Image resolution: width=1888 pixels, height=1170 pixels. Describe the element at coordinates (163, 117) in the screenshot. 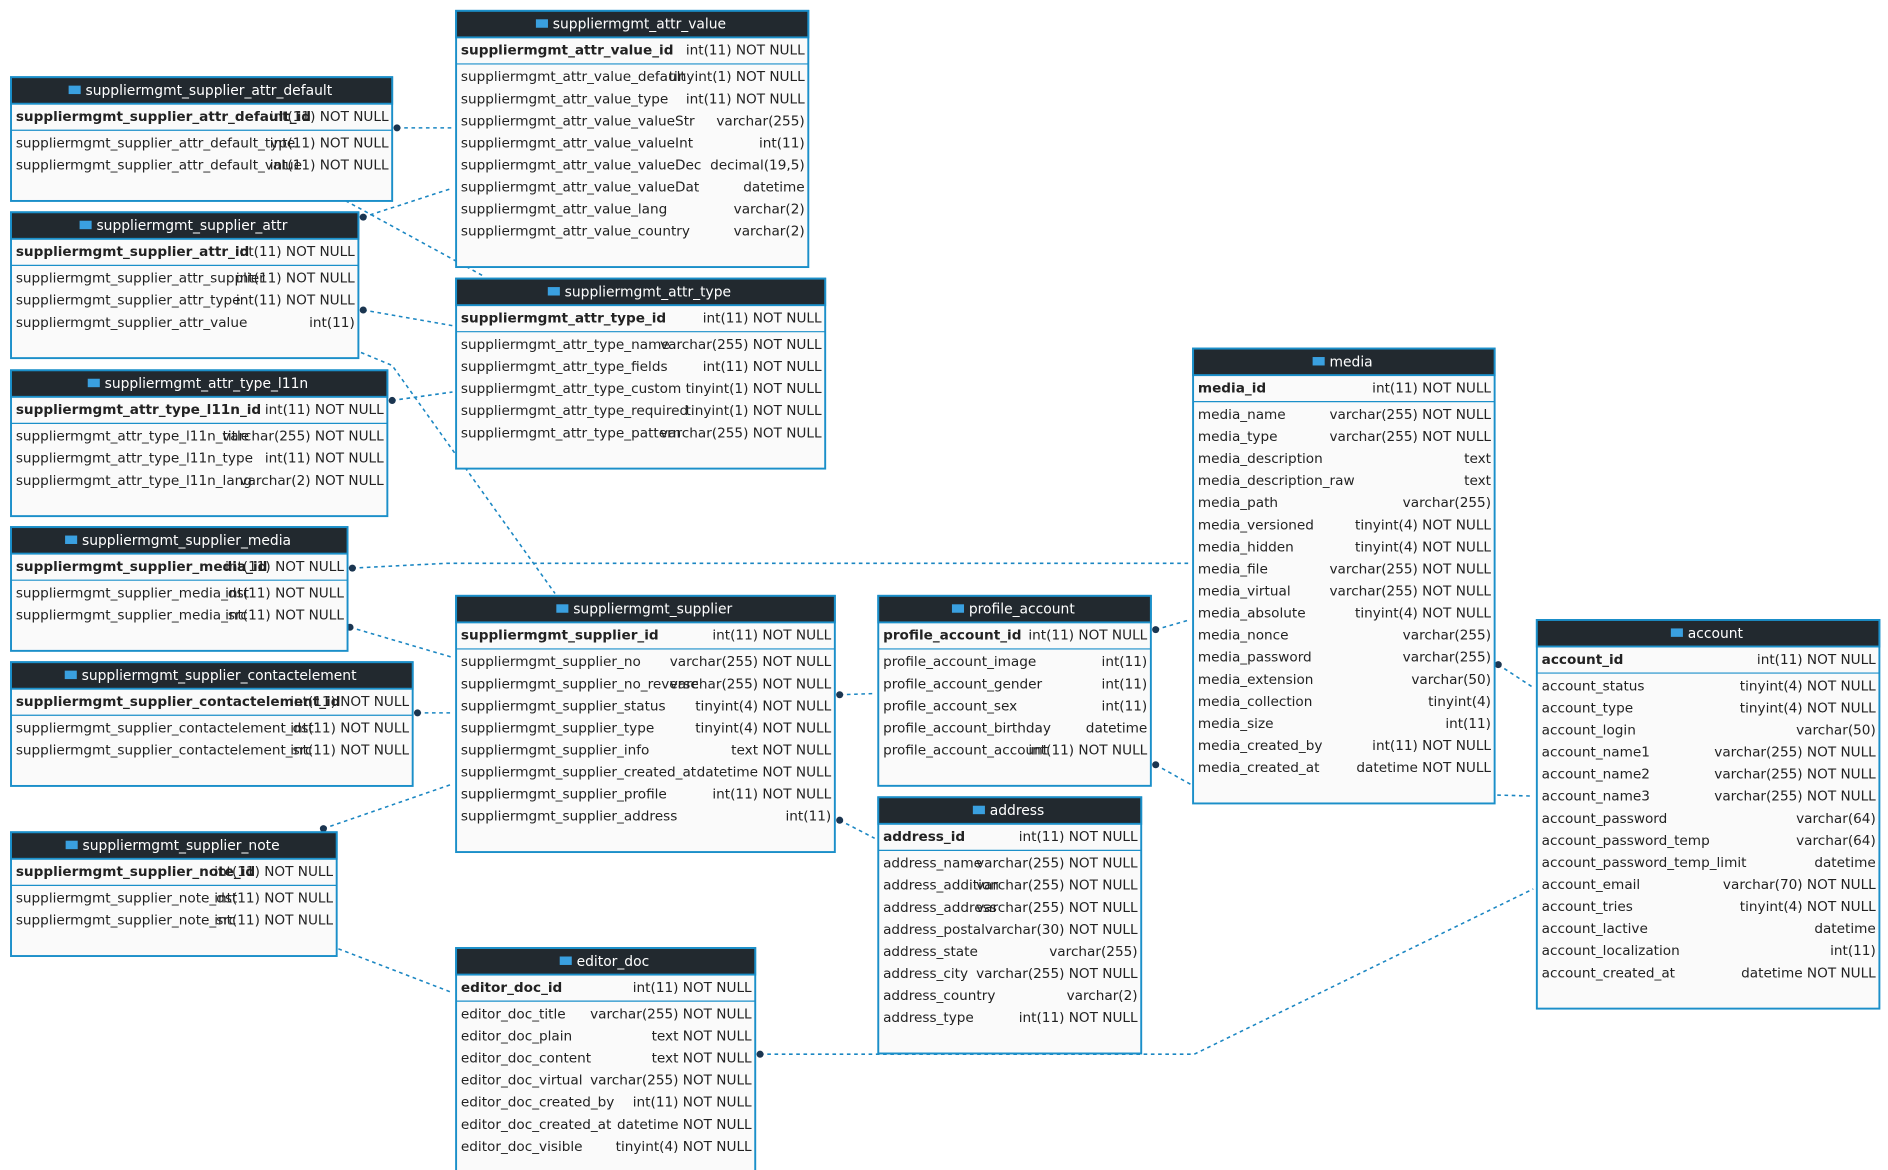

I see `column-name: suppliermgmt_supplier_attr_default_id` at that location.